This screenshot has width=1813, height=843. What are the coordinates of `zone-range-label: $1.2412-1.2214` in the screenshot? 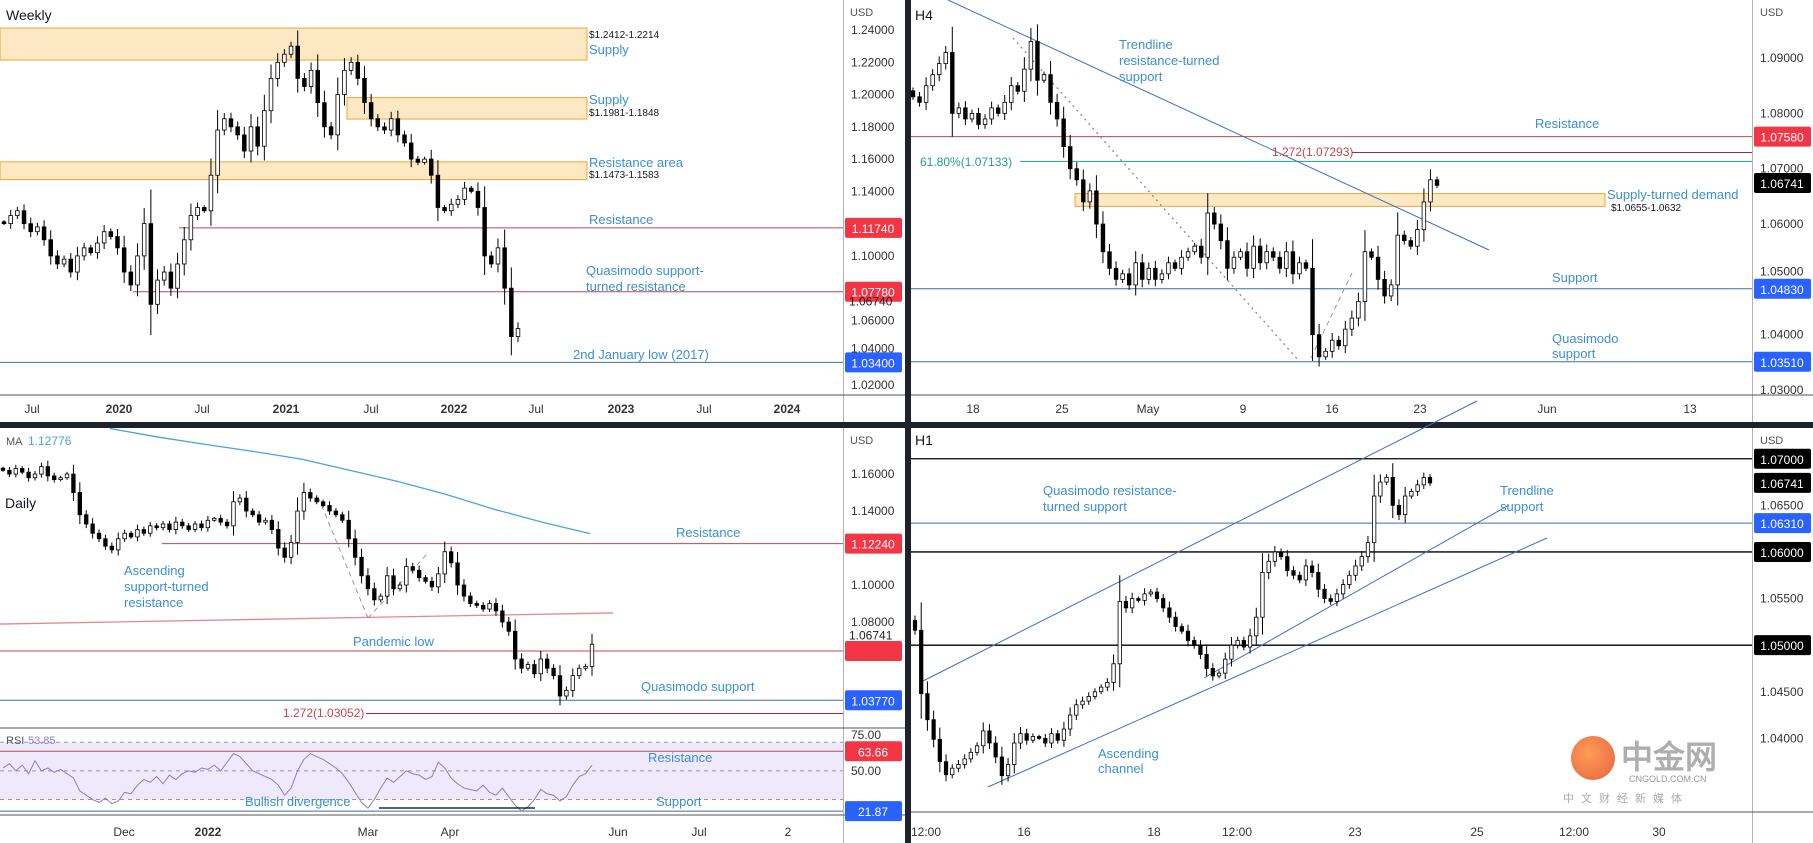 It's located at (624, 35).